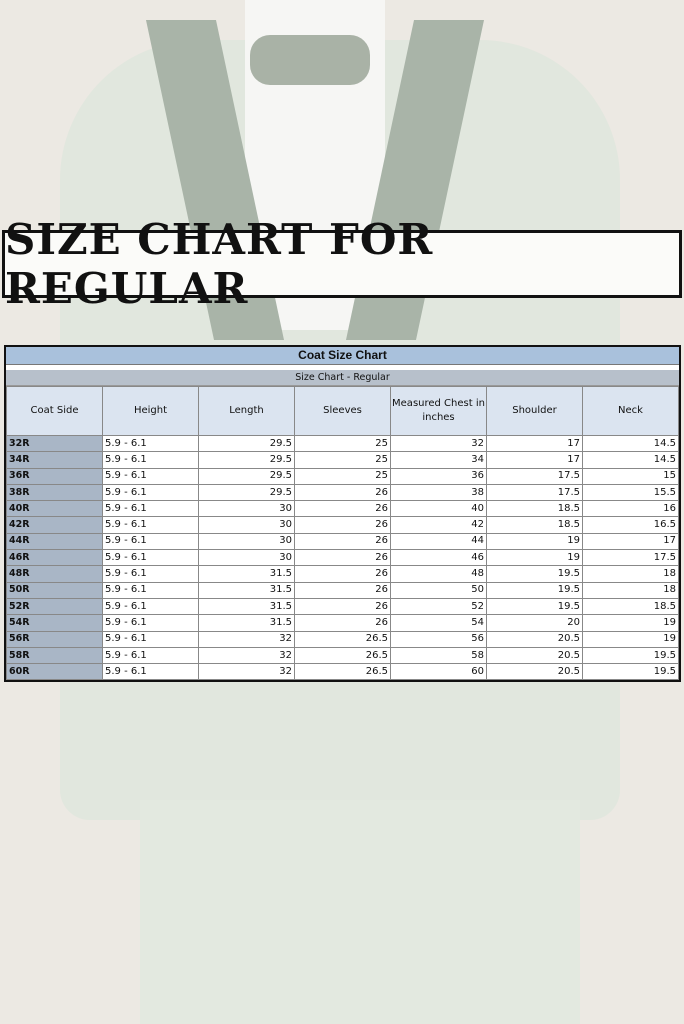 The height and width of the screenshot is (1024, 684). What do you see at coordinates (438, 558) in the screenshot?
I see `value-cell: 46` at bounding box center [438, 558].